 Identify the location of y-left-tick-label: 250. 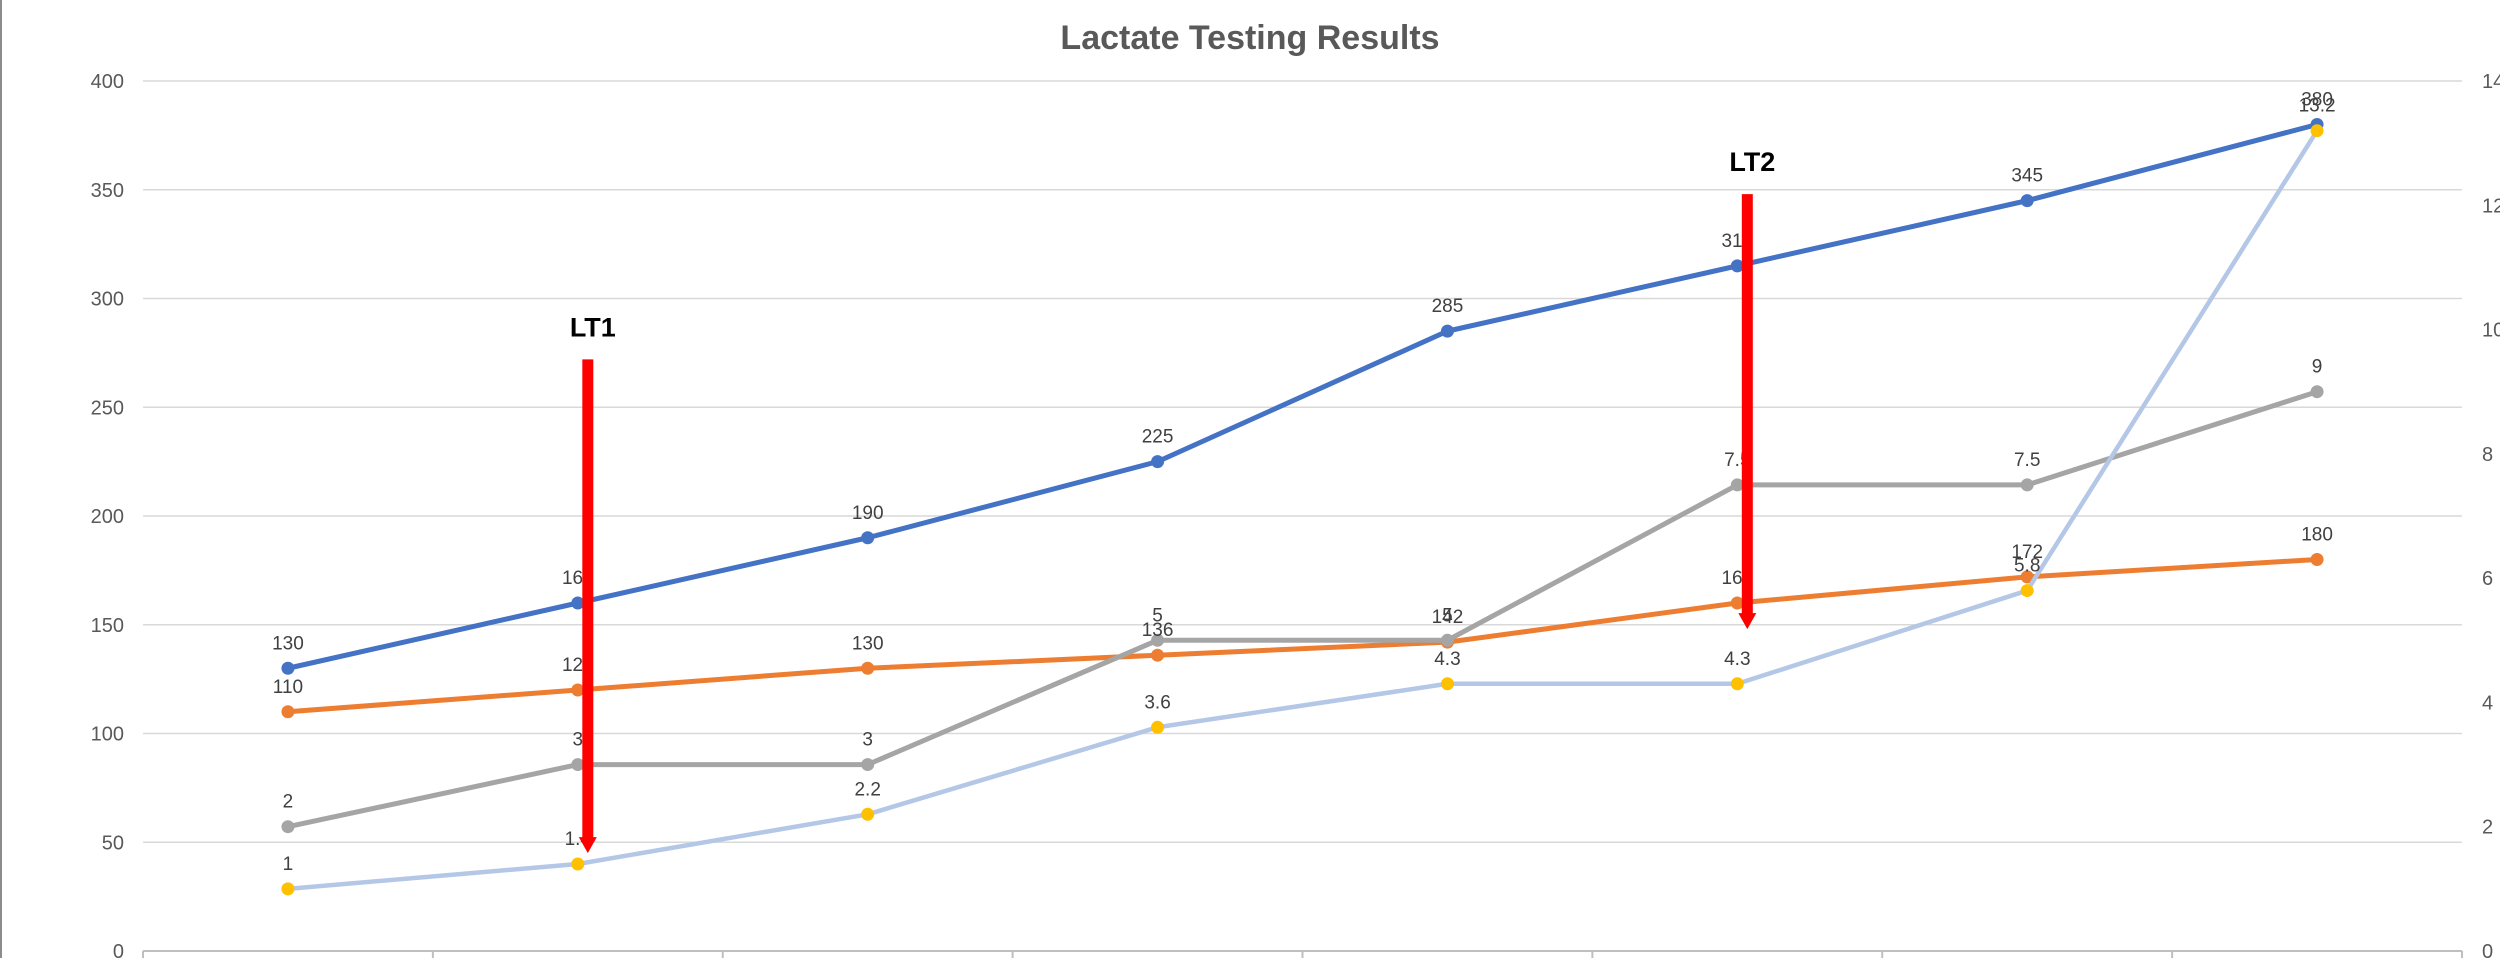
(107, 408).